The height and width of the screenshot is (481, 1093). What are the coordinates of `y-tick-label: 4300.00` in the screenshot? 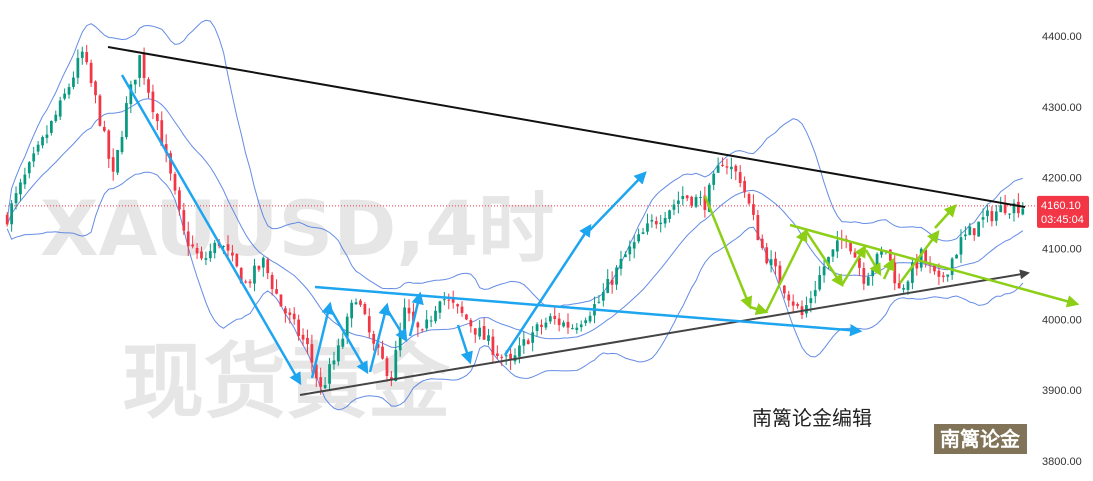 It's located at (1062, 108).